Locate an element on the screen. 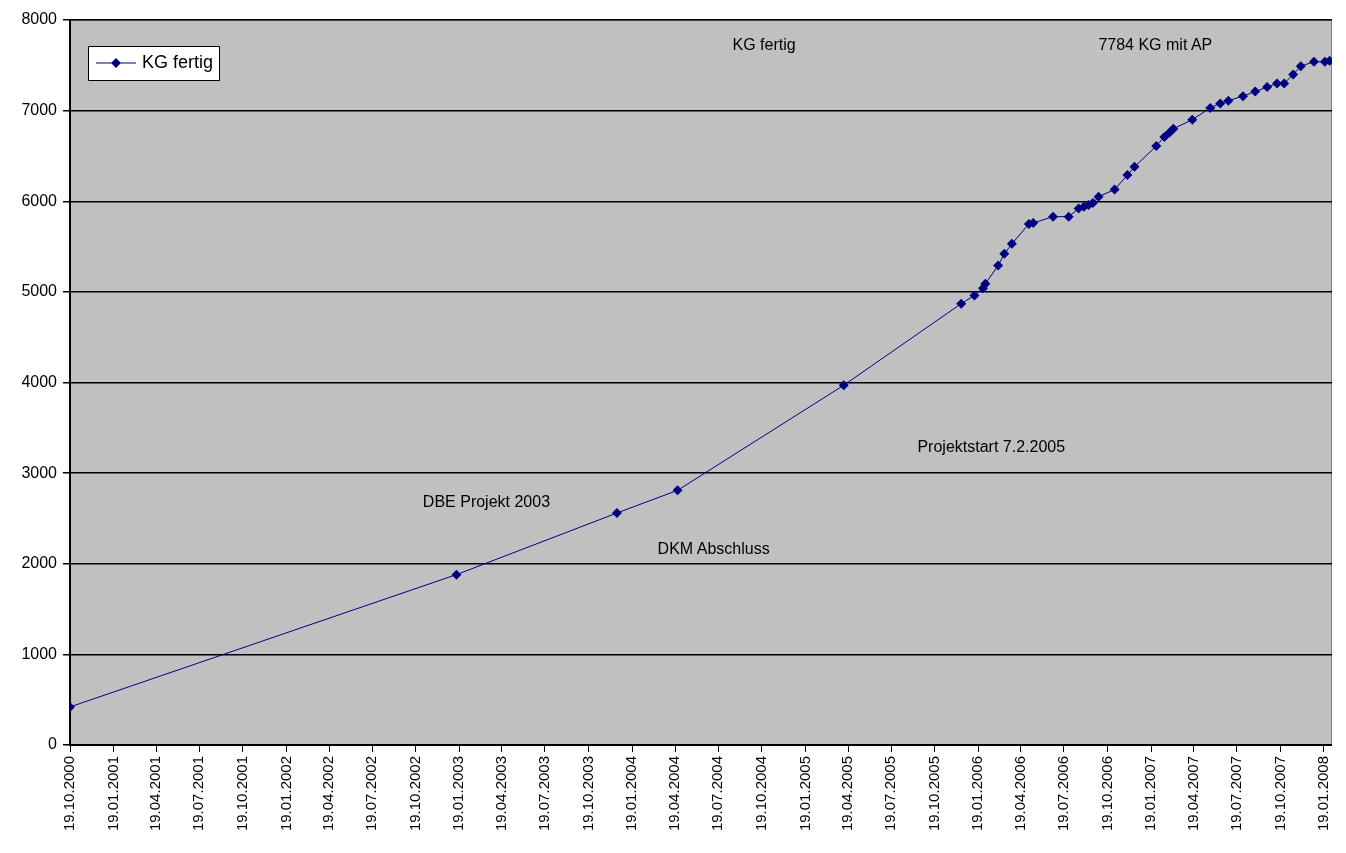  x-tick-label: 19.01.2004 is located at coordinates (631, 794).